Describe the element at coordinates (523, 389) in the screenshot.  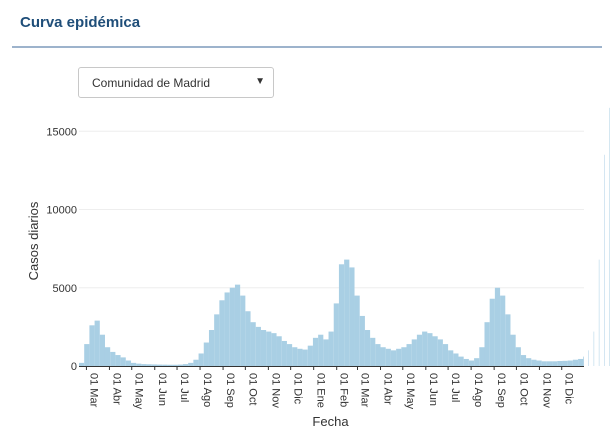
I see `x-tick-label: 01 Oct` at that location.